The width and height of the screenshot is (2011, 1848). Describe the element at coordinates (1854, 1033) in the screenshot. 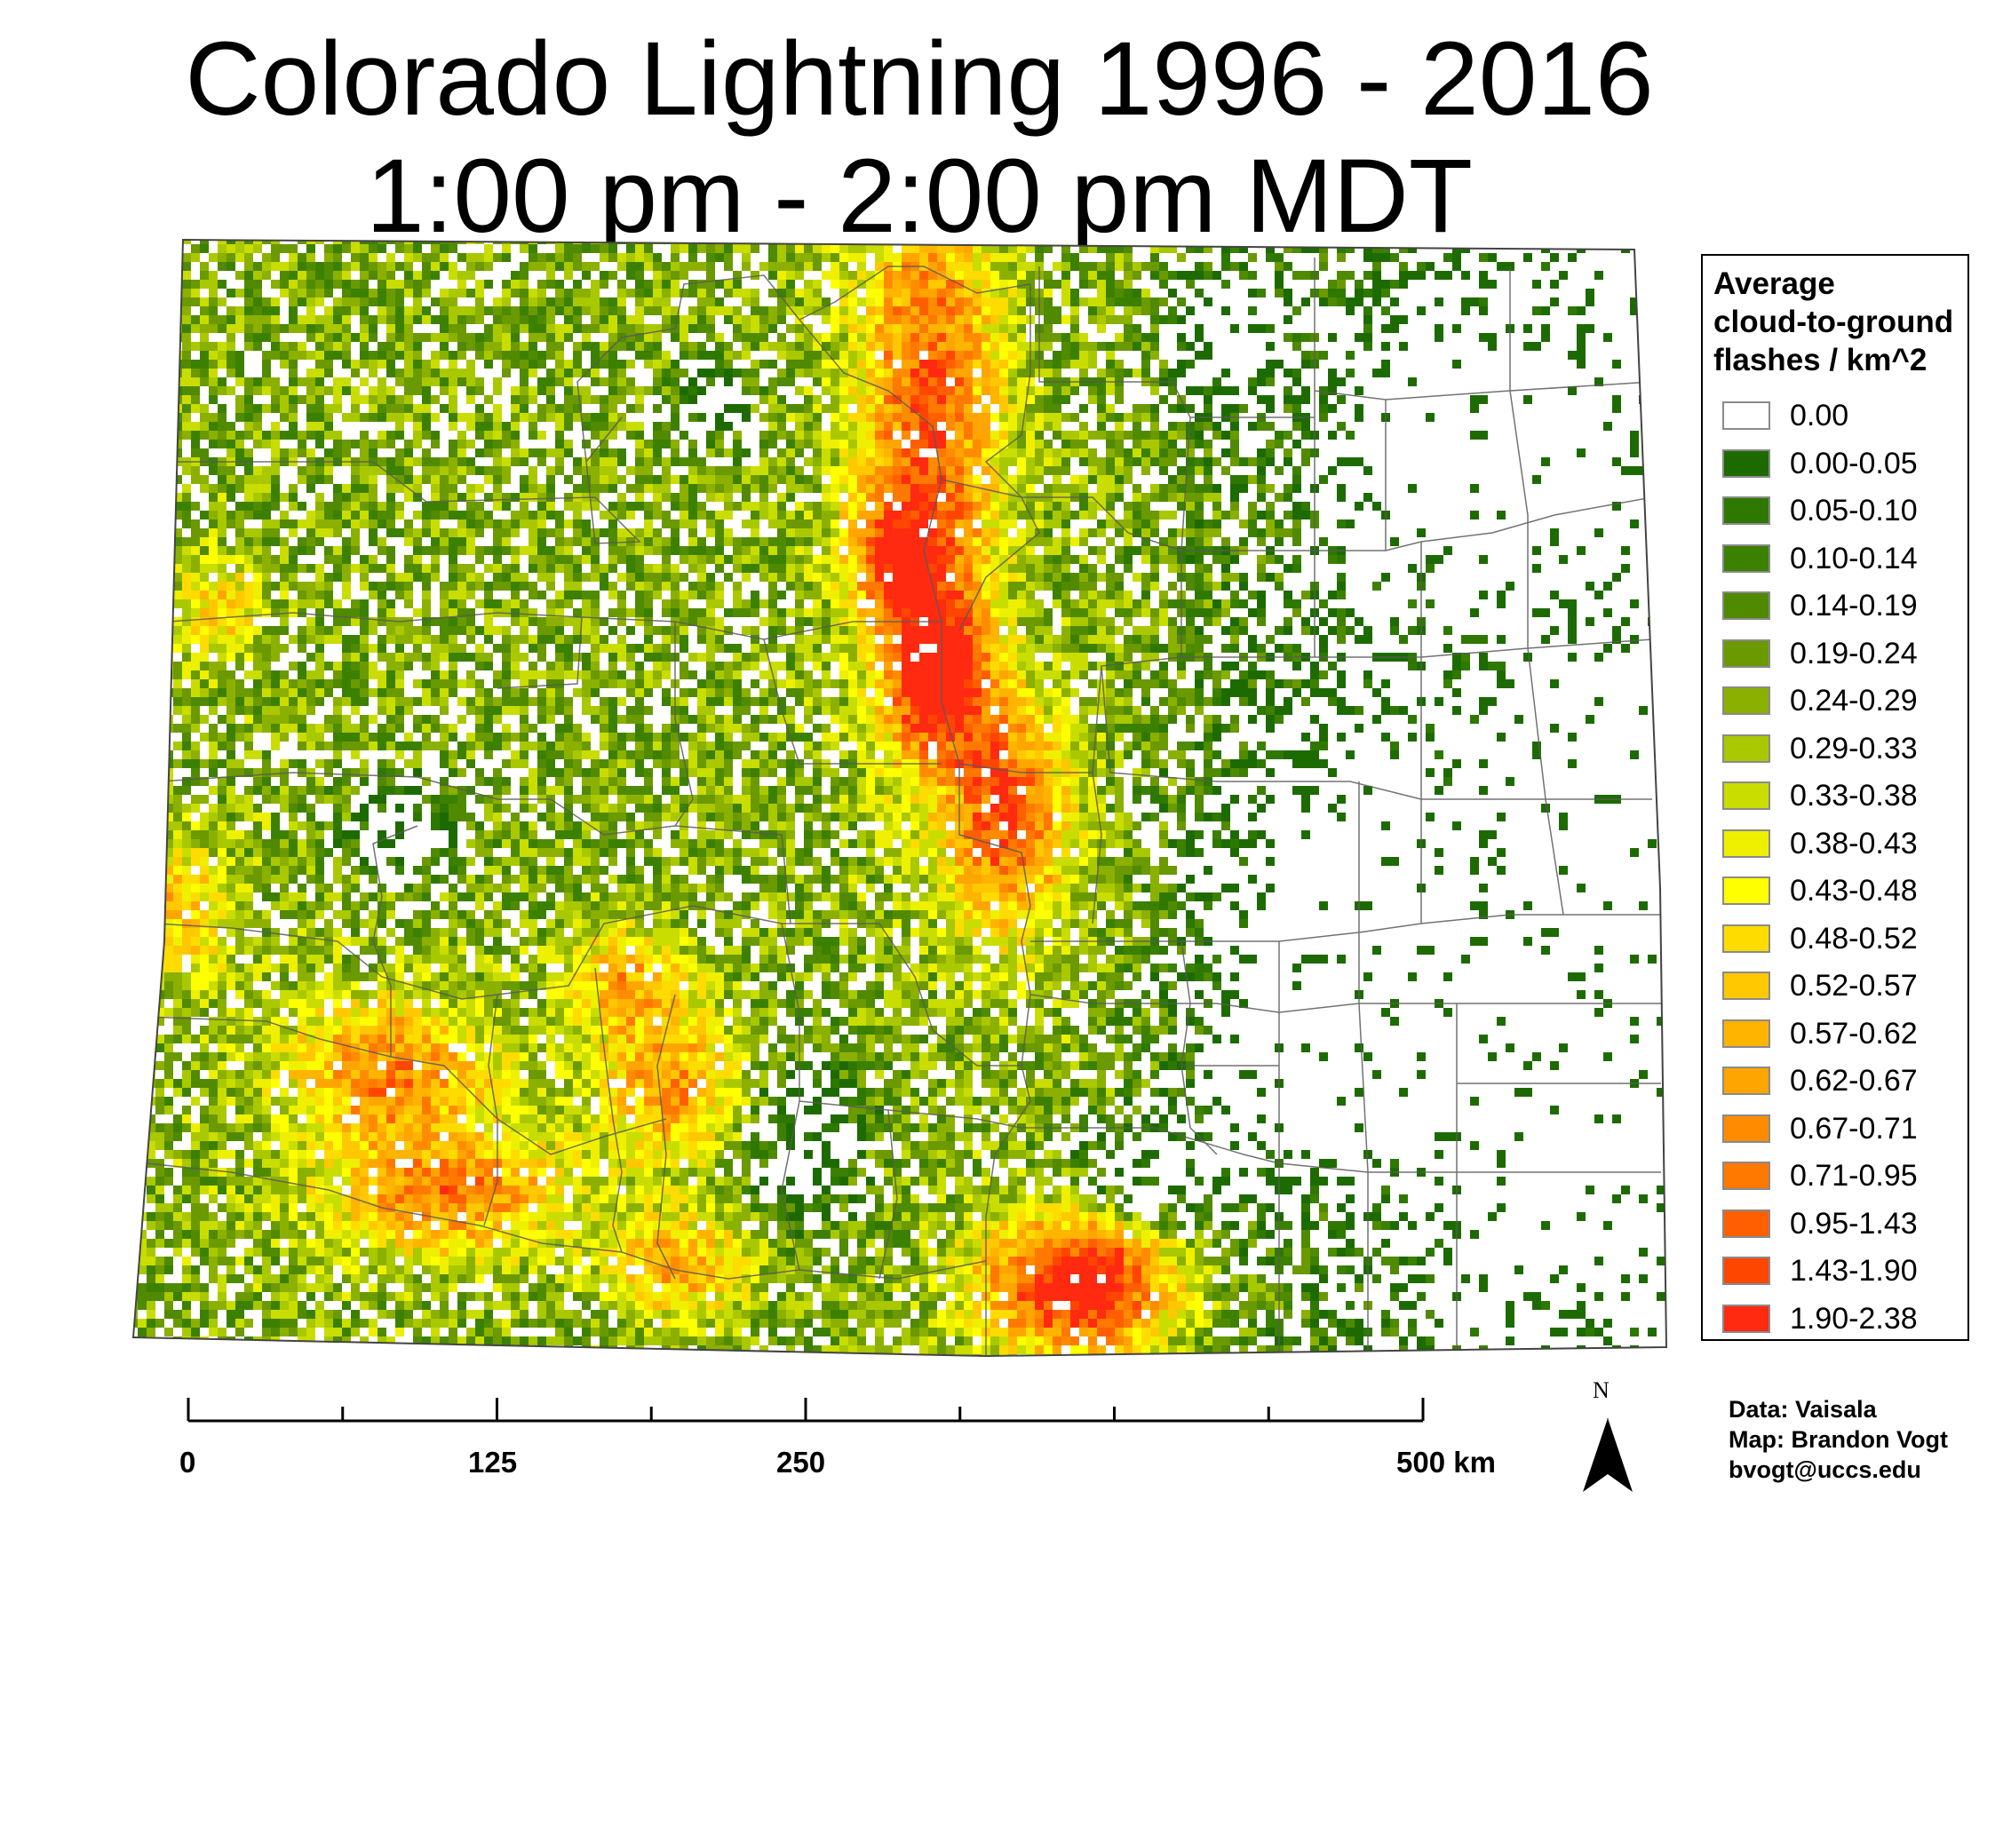

I see `legend-label: 0.57-0.62` at that location.